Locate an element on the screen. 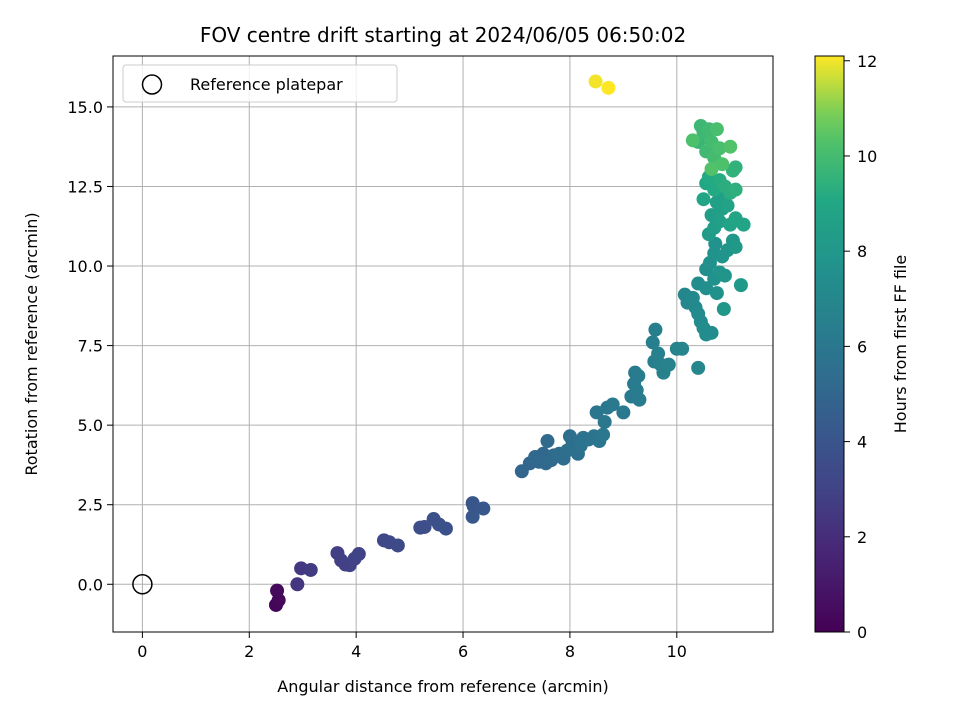 This screenshot has width=960, height=720. colorbar: 0 2 4 6 8 10 12 is located at coordinates (845, 347).